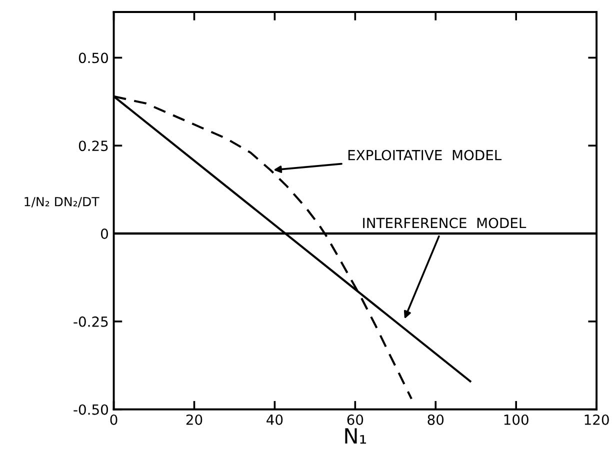  What do you see at coordinates (194, 419) in the screenshot?
I see `x-tick-label: 20` at bounding box center [194, 419].